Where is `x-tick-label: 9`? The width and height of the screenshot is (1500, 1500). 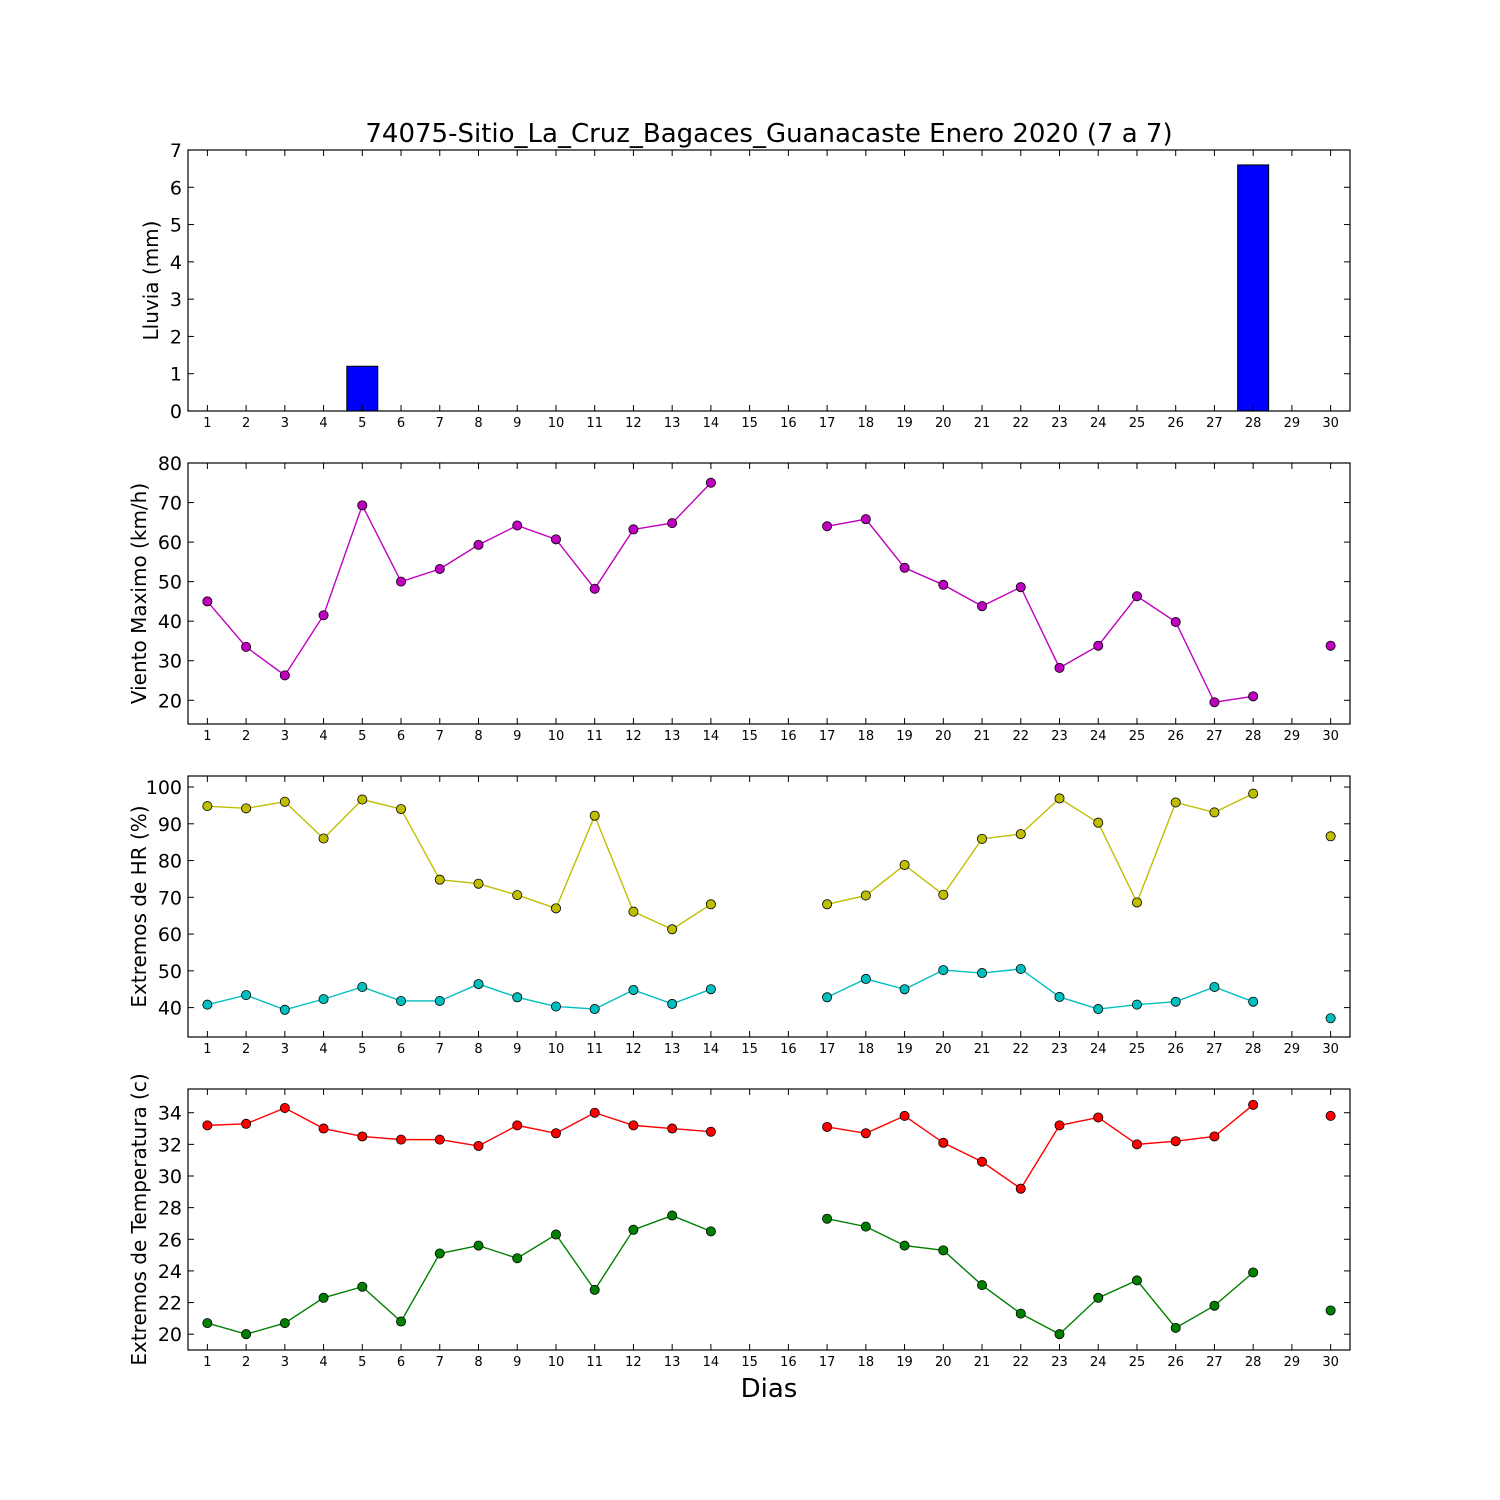 x-tick-label: 9 is located at coordinates (517, 1362).